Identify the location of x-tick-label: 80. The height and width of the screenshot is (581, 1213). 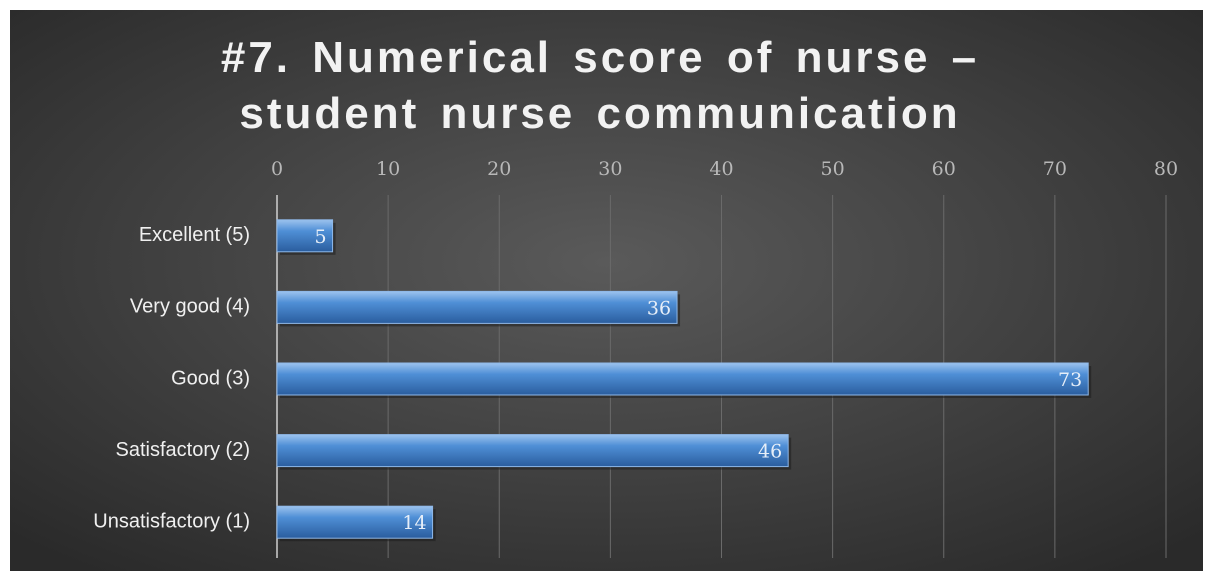
(1166, 169).